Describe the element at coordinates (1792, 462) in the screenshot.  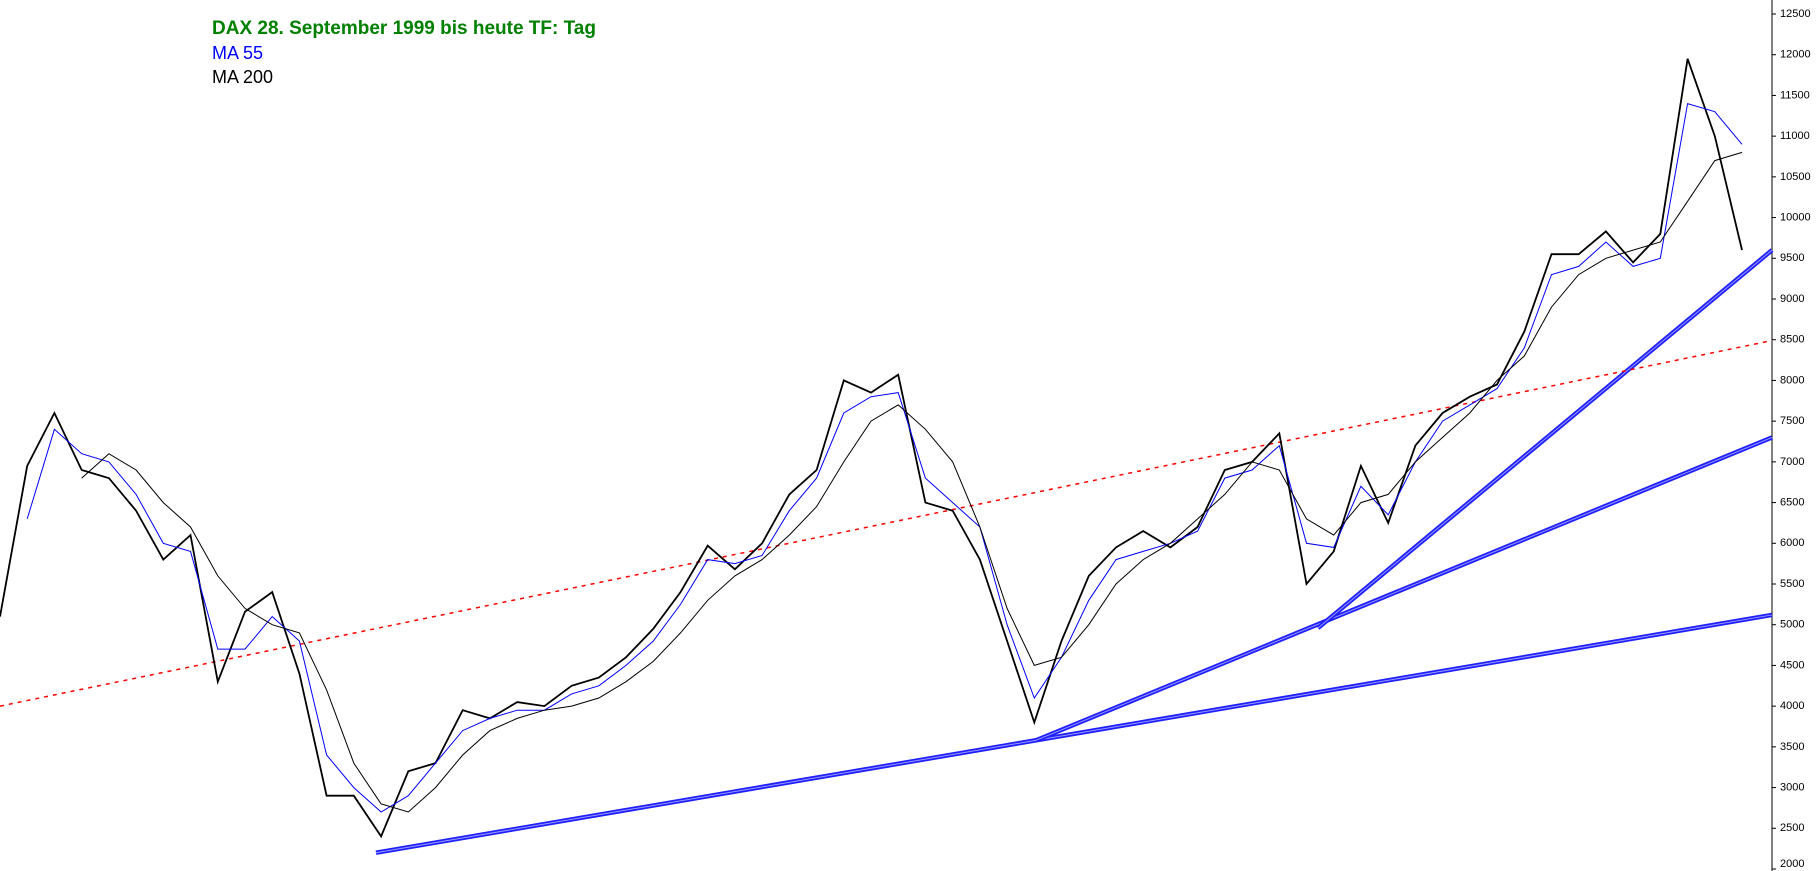
I see `y-tick-label: 7000` at that location.